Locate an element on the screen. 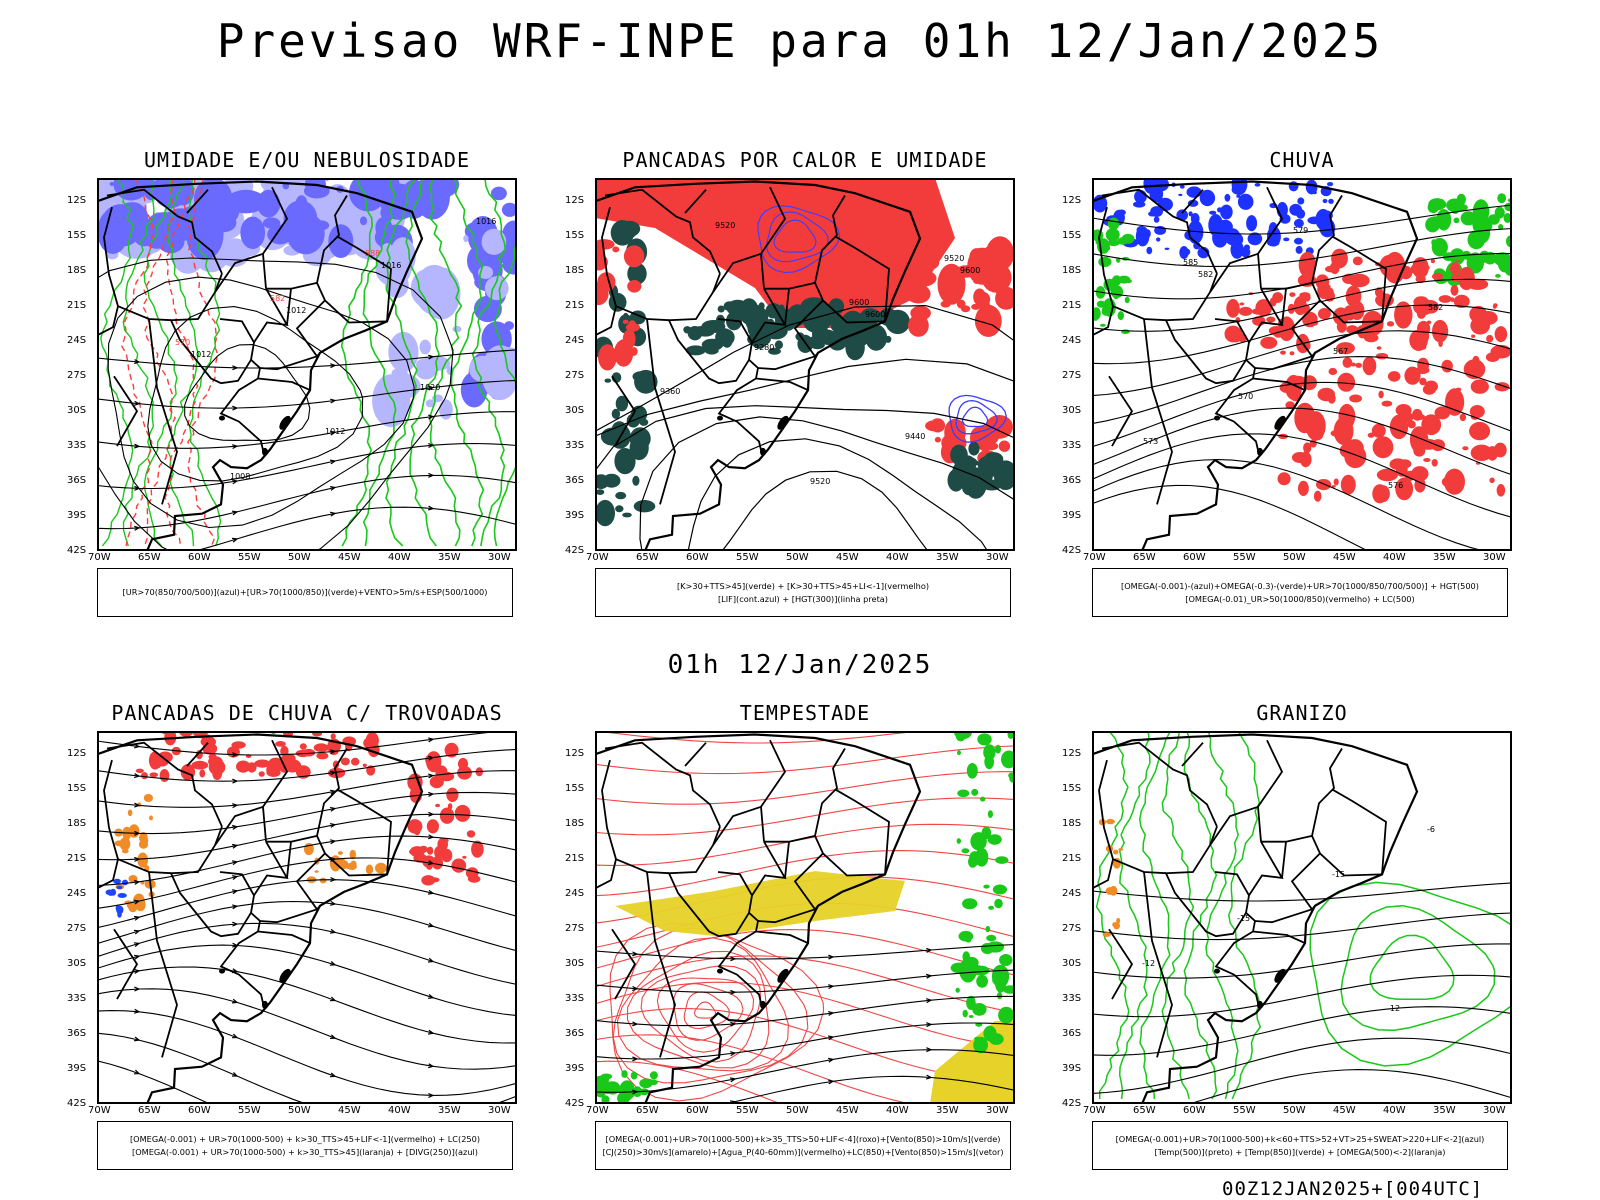 Image resolution: width=1600 pixels, height=1200 pixels. humidity-blue is located at coordinates (278, 219).